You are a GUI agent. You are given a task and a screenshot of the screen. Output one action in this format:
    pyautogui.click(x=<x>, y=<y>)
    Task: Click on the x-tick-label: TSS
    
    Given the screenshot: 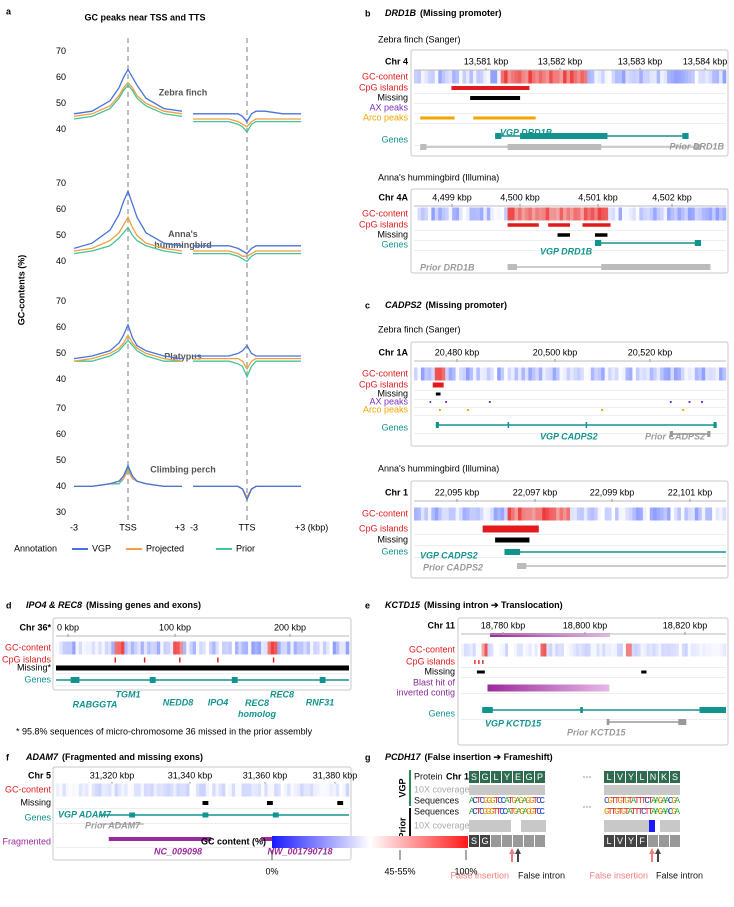 What is the action you would take?
    pyautogui.click(x=128, y=527)
    